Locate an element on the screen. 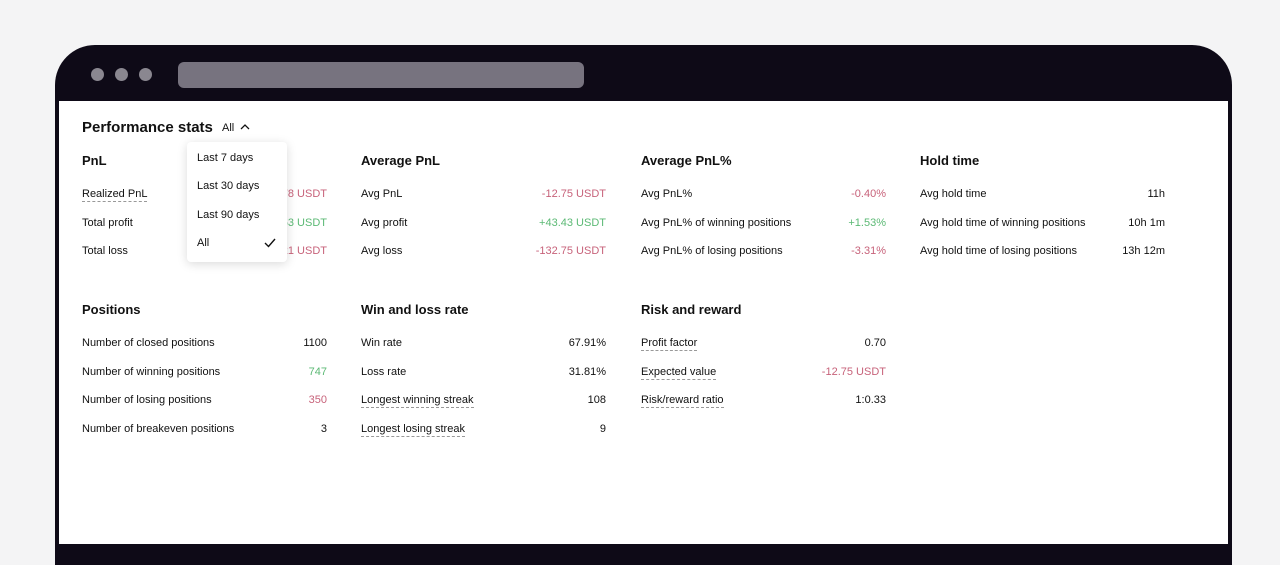 This screenshot has width=1280, height=565. stat-value: +43.43 USDT is located at coordinates (572, 222).